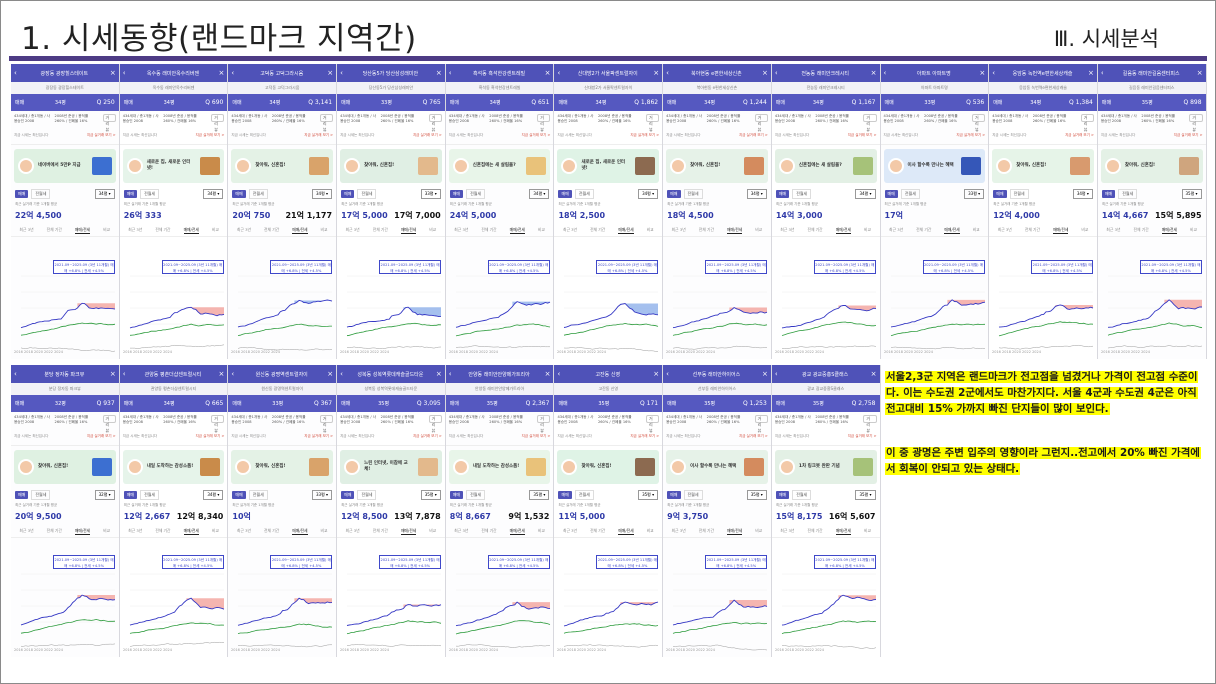  Describe the element at coordinates (930, 103) in the screenshot. I see `area-filter: 33평` at that location.